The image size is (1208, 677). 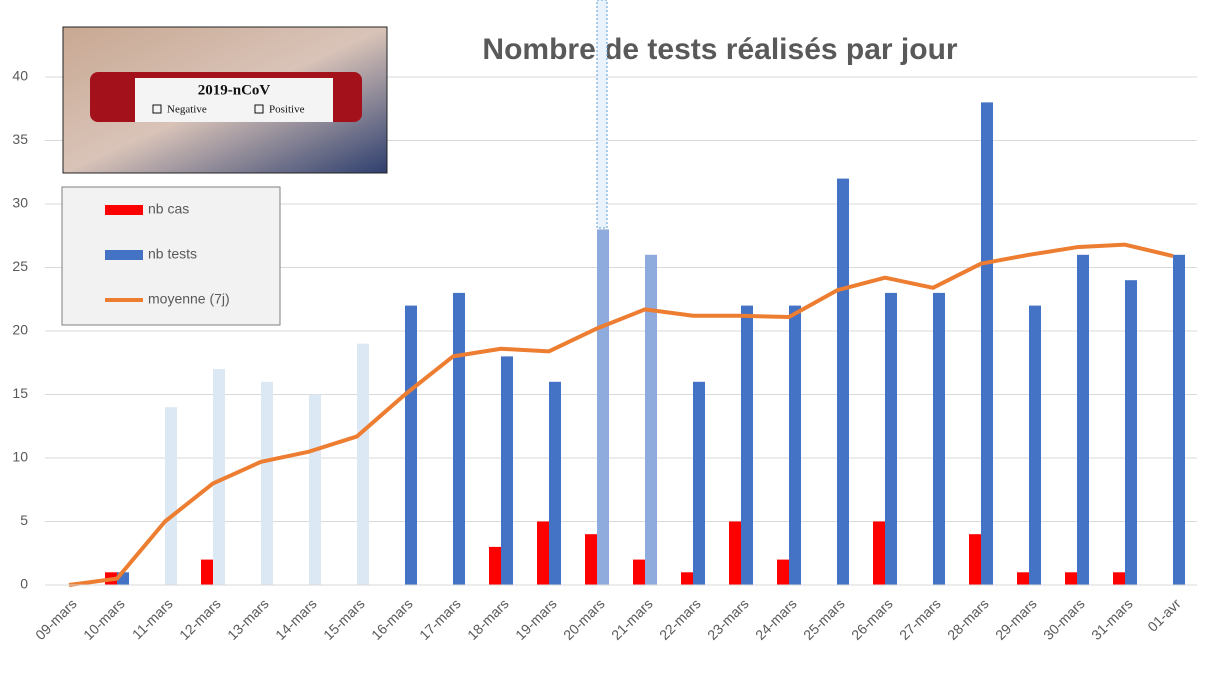 I want to click on legend: nb cas nb tests moyenne (7j), so click(x=171, y=256).